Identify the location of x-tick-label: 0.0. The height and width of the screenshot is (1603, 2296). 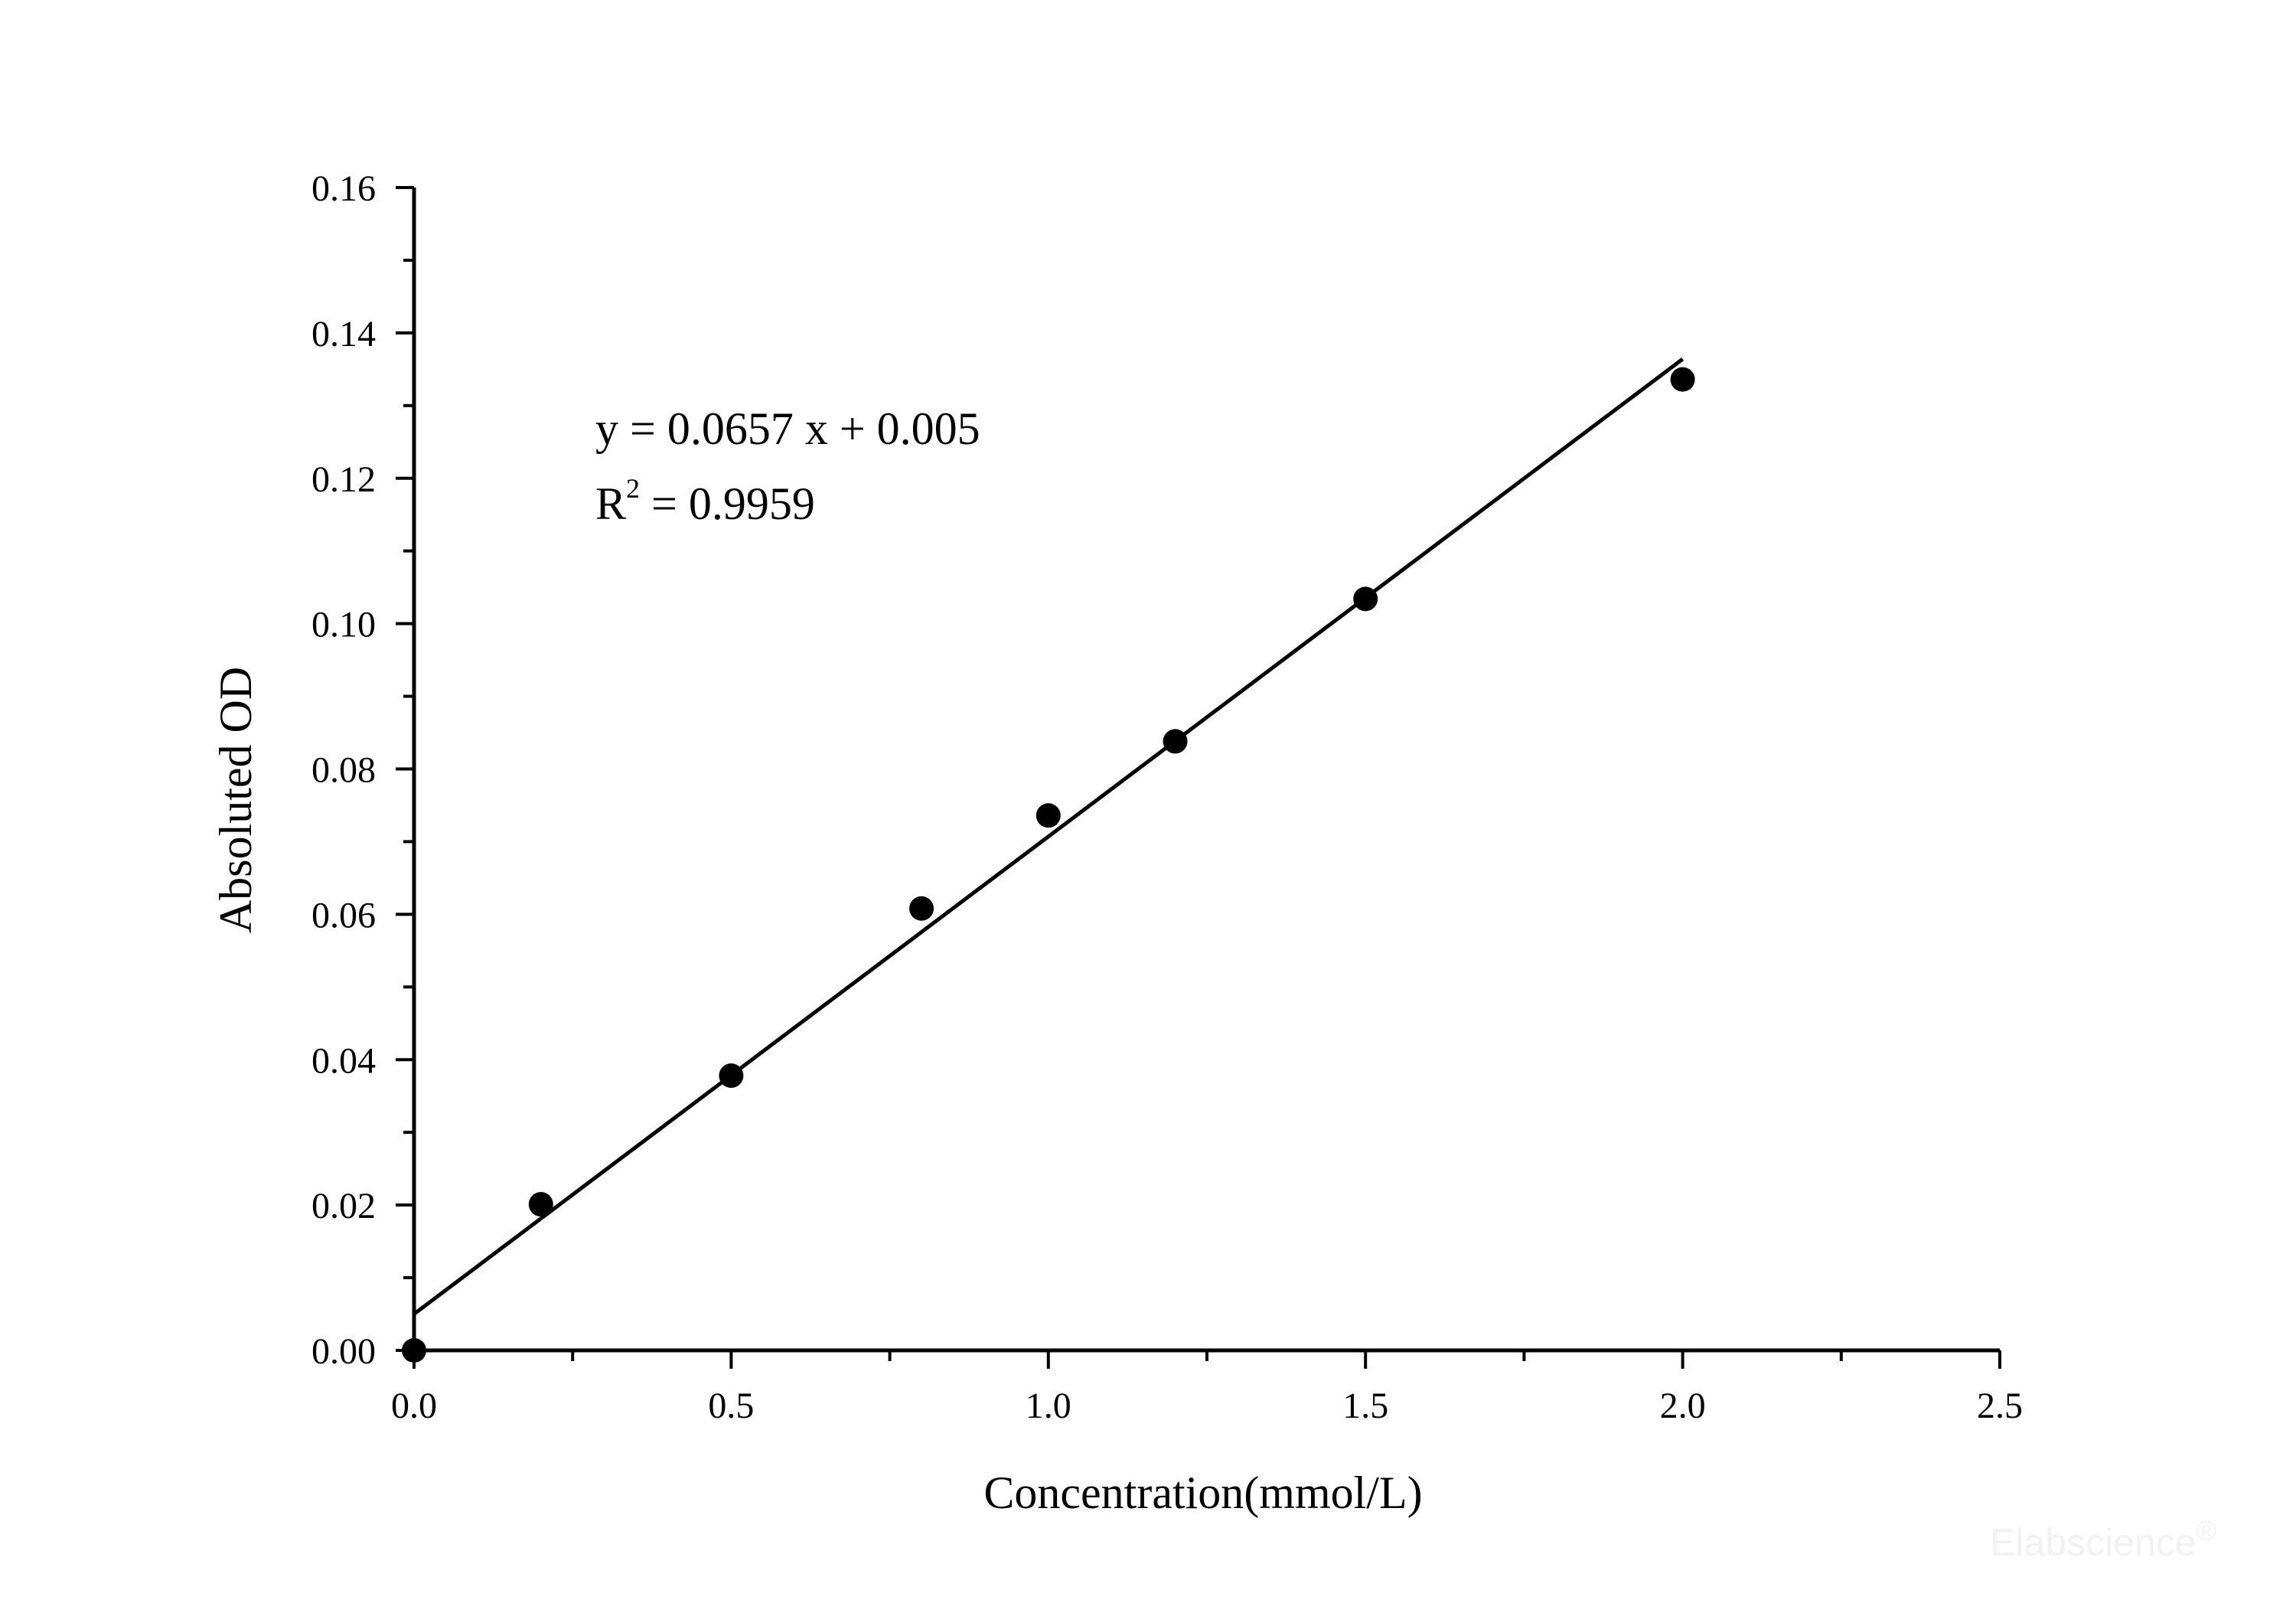
(414, 1406).